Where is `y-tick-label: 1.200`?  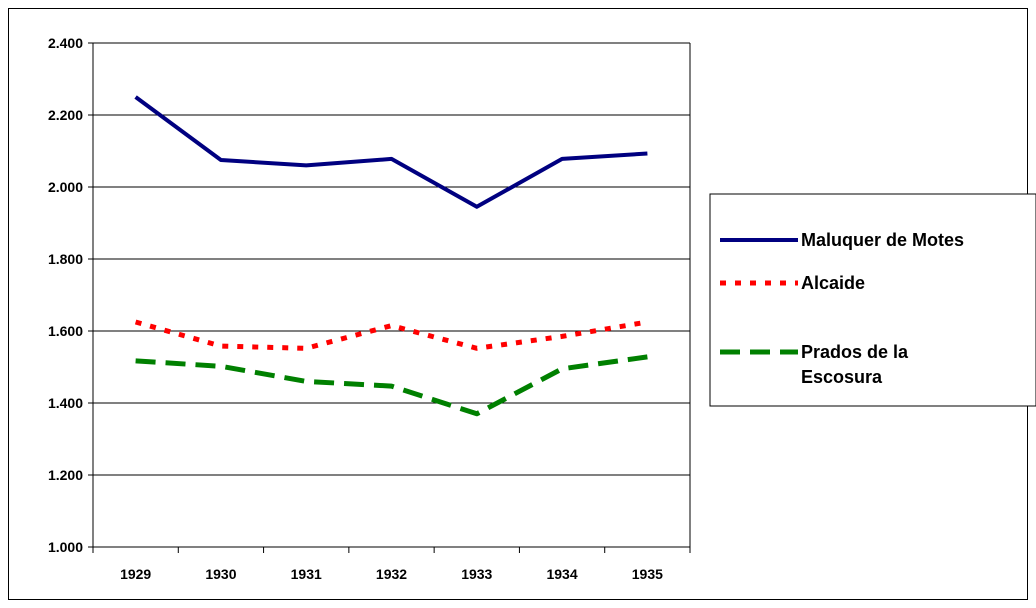
y-tick-label: 1.200 is located at coordinates (65, 475).